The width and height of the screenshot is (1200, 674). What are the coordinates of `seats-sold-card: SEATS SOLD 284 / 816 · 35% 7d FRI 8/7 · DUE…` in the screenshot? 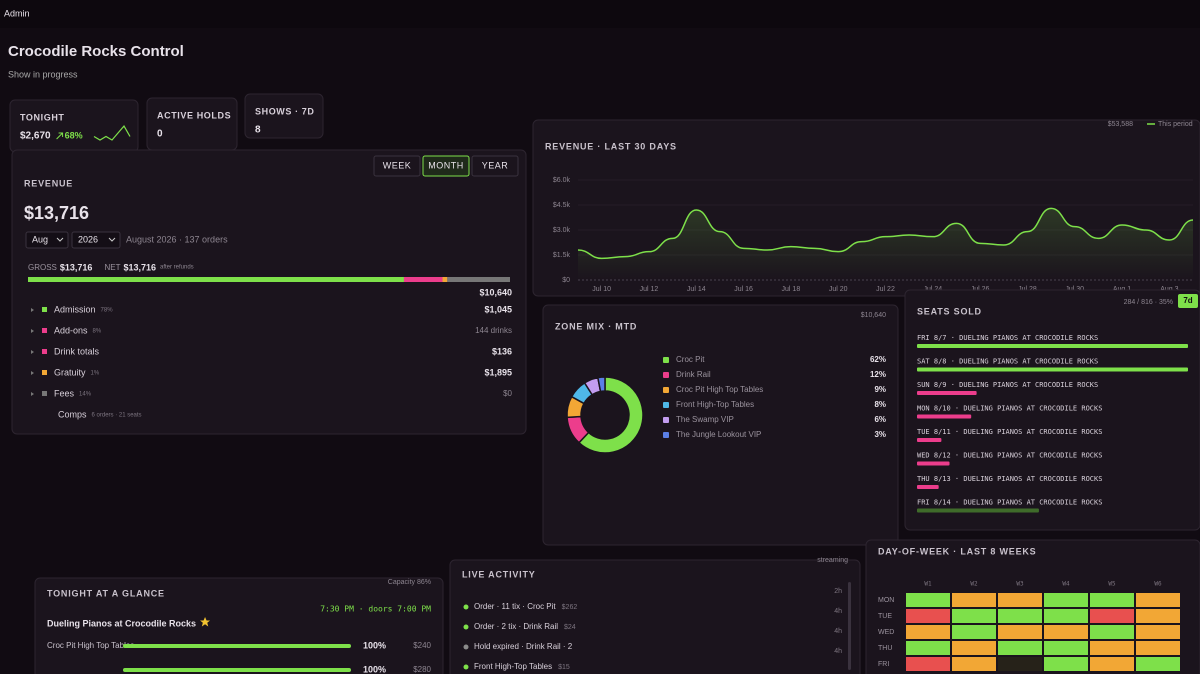 It's located at (1052, 410).